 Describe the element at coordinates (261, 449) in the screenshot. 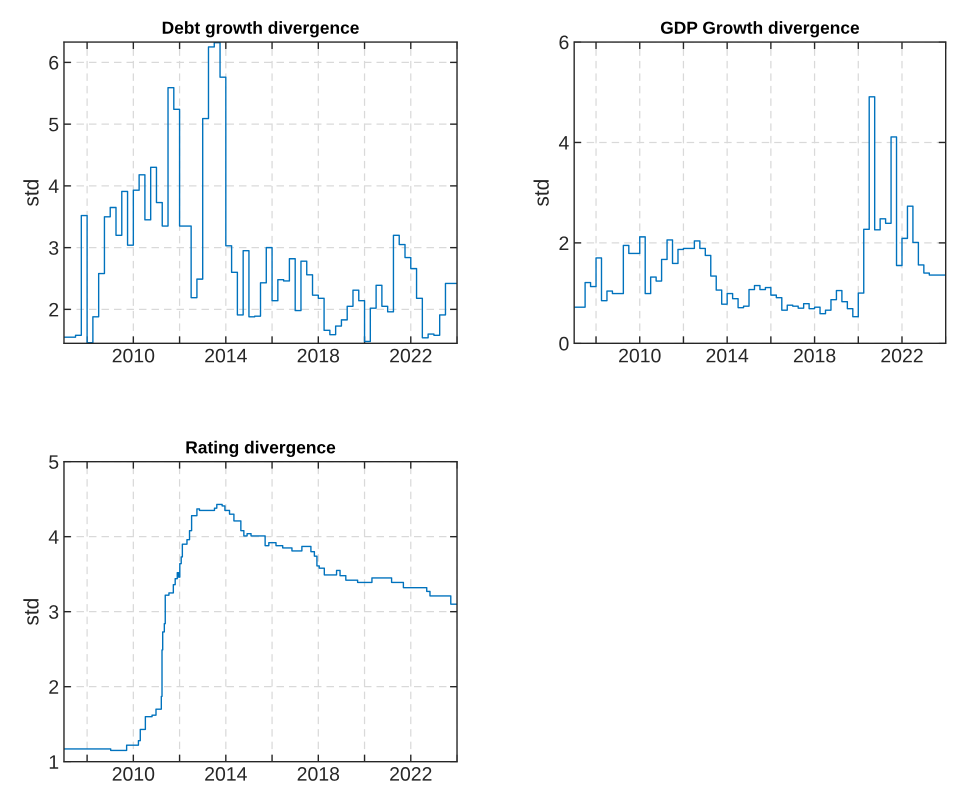

I see `chart-title: Rating divergence` at that location.